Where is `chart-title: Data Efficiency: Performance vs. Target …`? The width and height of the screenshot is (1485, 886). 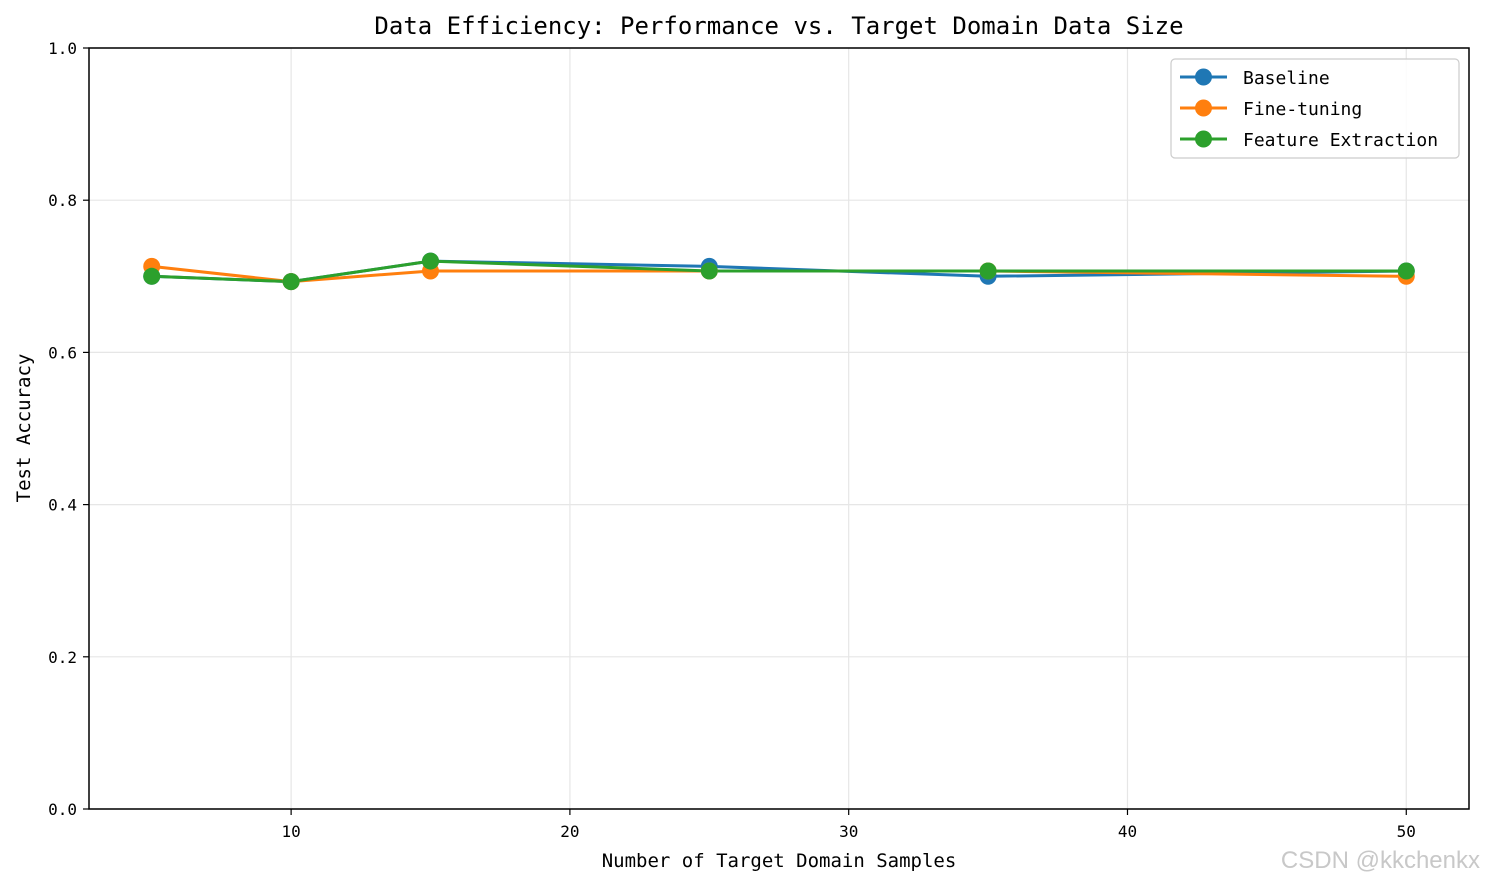 chart-title: Data Efficiency: Performance vs. Target … is located at coordinates (778, 26).